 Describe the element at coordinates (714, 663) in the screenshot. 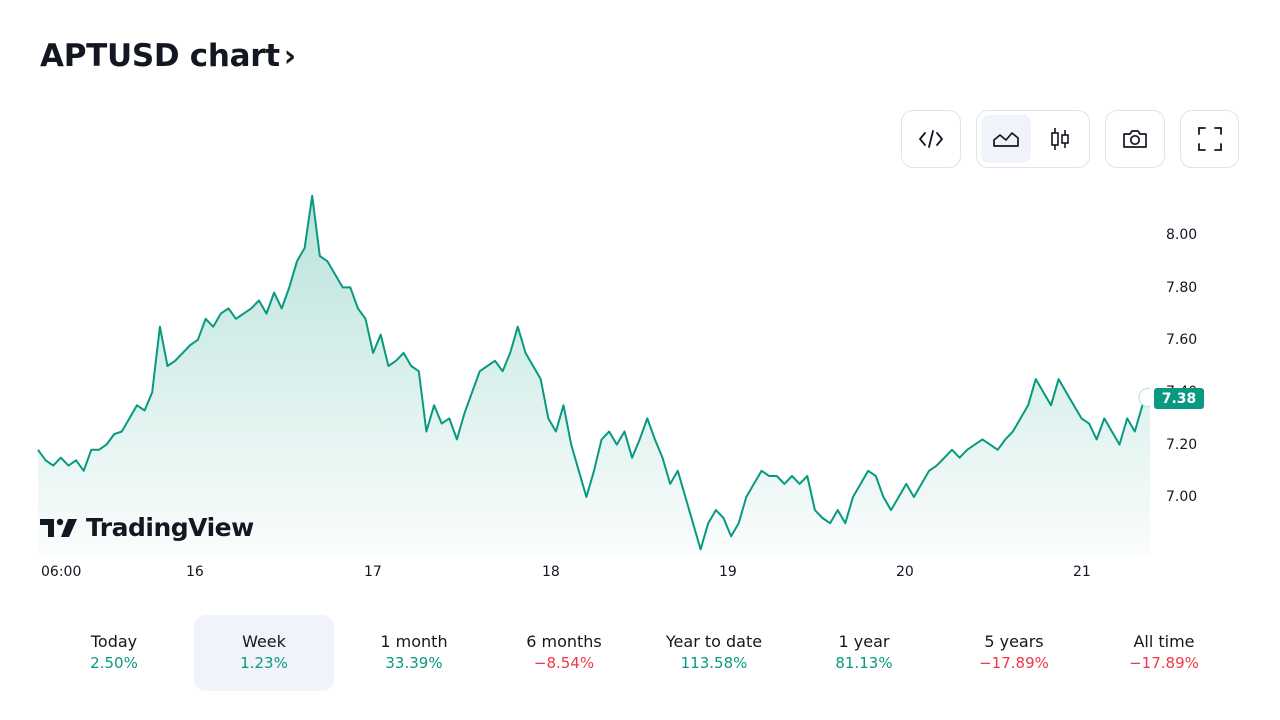

I see `period-change: 113.58%` at that location.